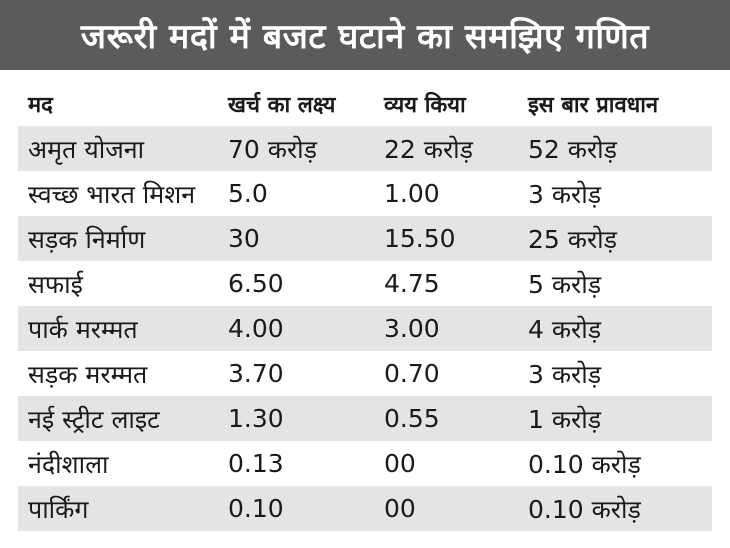 This screenshot has width=730, height=548. Describe the element at coordinates (55, 284) in the screenshot. I see `row-item: सफाई` at that location.